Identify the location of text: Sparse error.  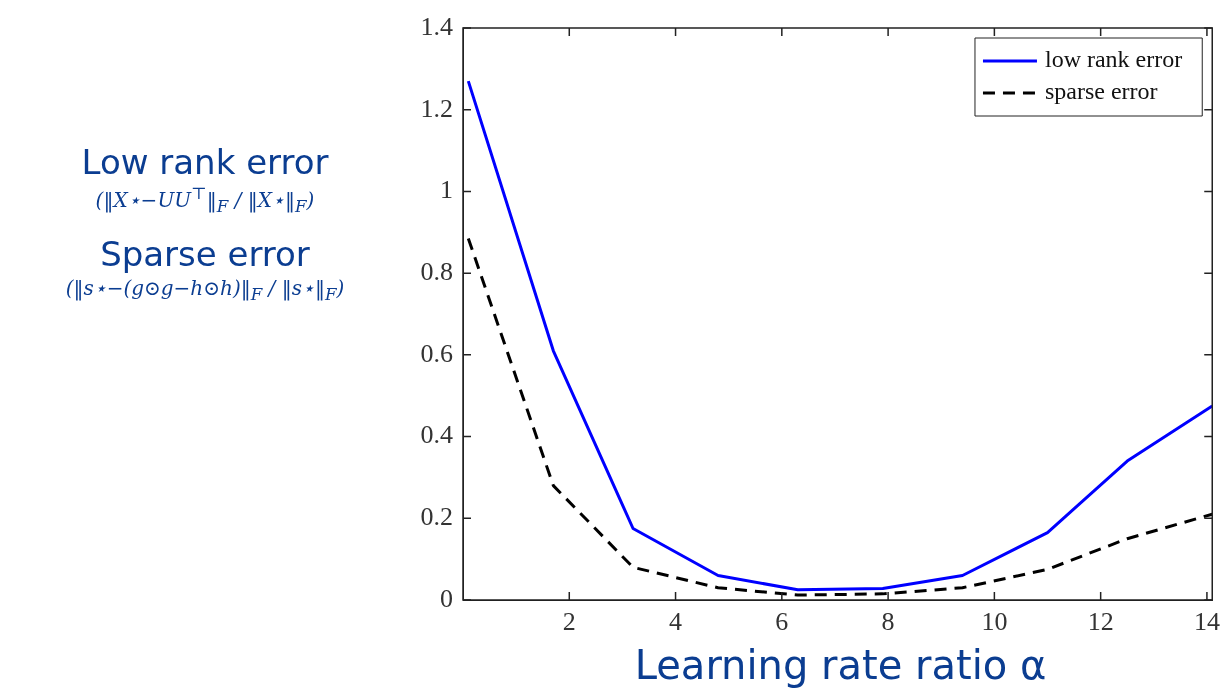
(205, 253).